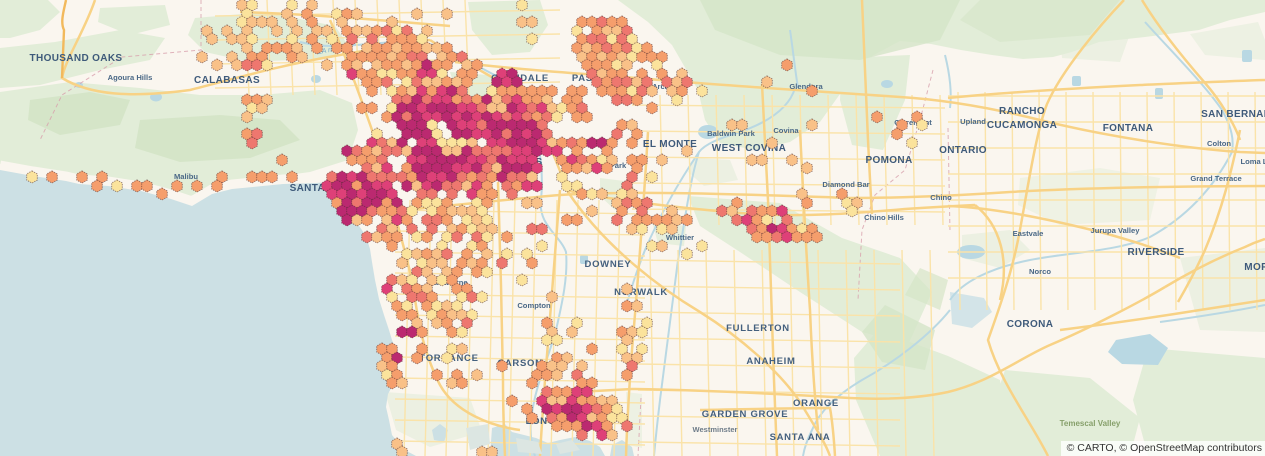 Image resolution: width=1265 pixels, height=456 pixels. What do you see at coordinates (800, 437) in the screenshot?
I see `svg-text: SANTA ANA` at bounding box center [800, 437].